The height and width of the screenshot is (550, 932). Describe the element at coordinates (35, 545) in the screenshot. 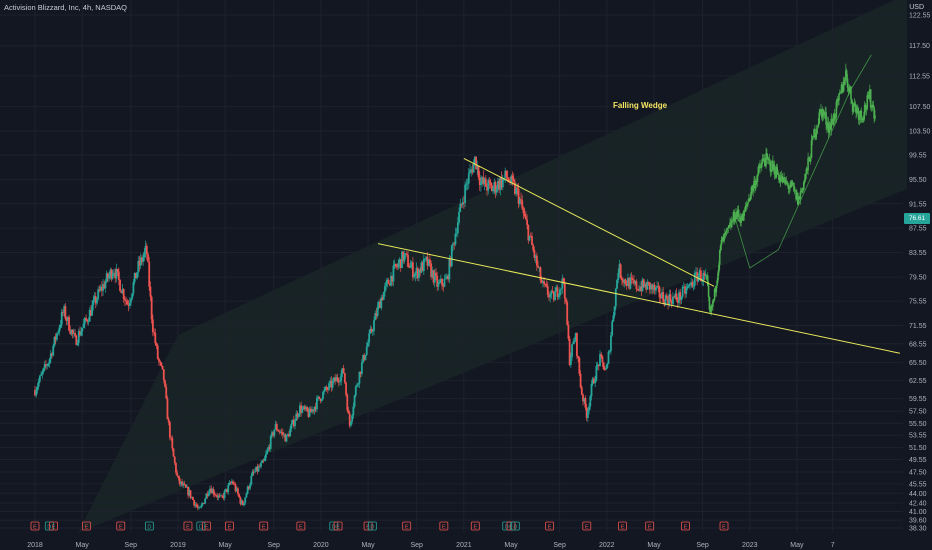

I see `time-tick-label: 2018` at that location.